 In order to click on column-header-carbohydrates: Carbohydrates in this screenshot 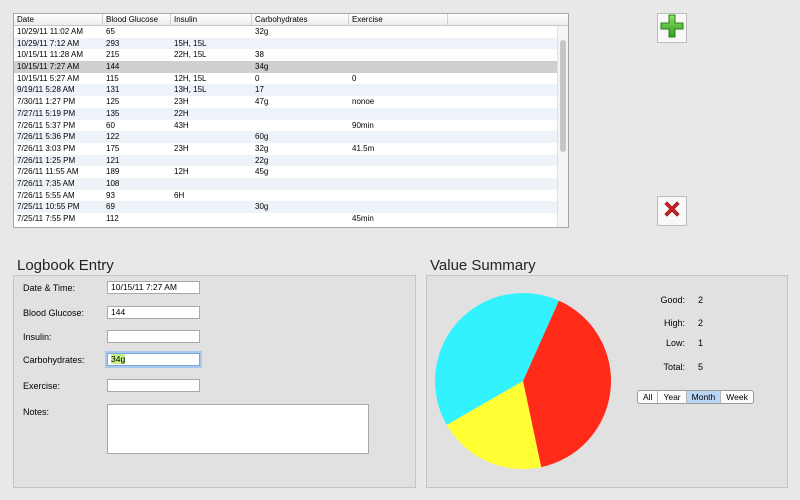, I will do `click(300, 19)`.